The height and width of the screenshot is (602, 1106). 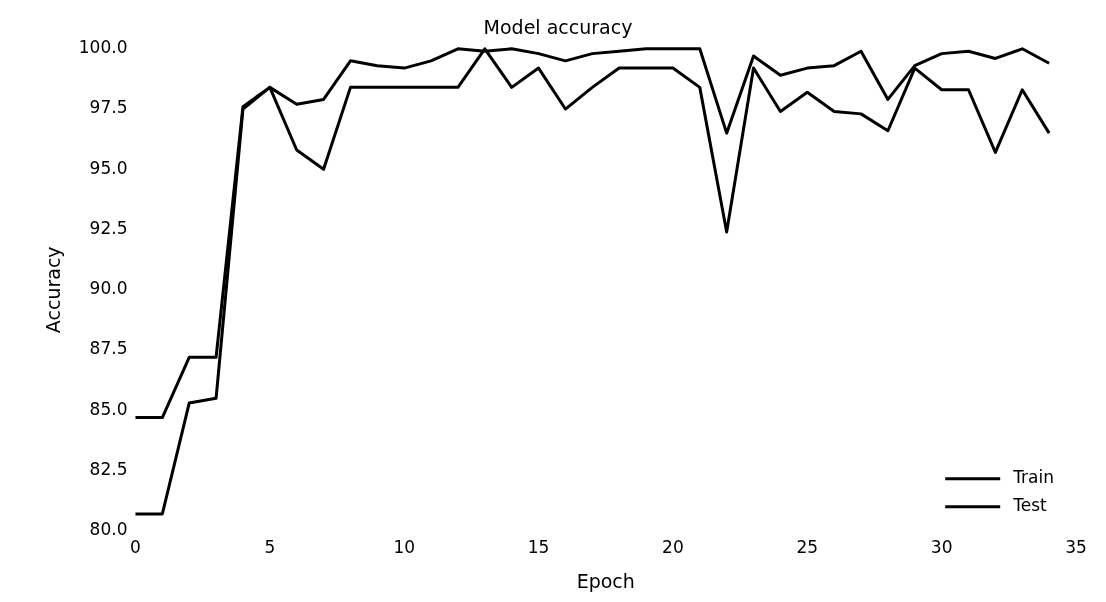 I want to click on x-tick-label: 20, so click(x=673, y=547).